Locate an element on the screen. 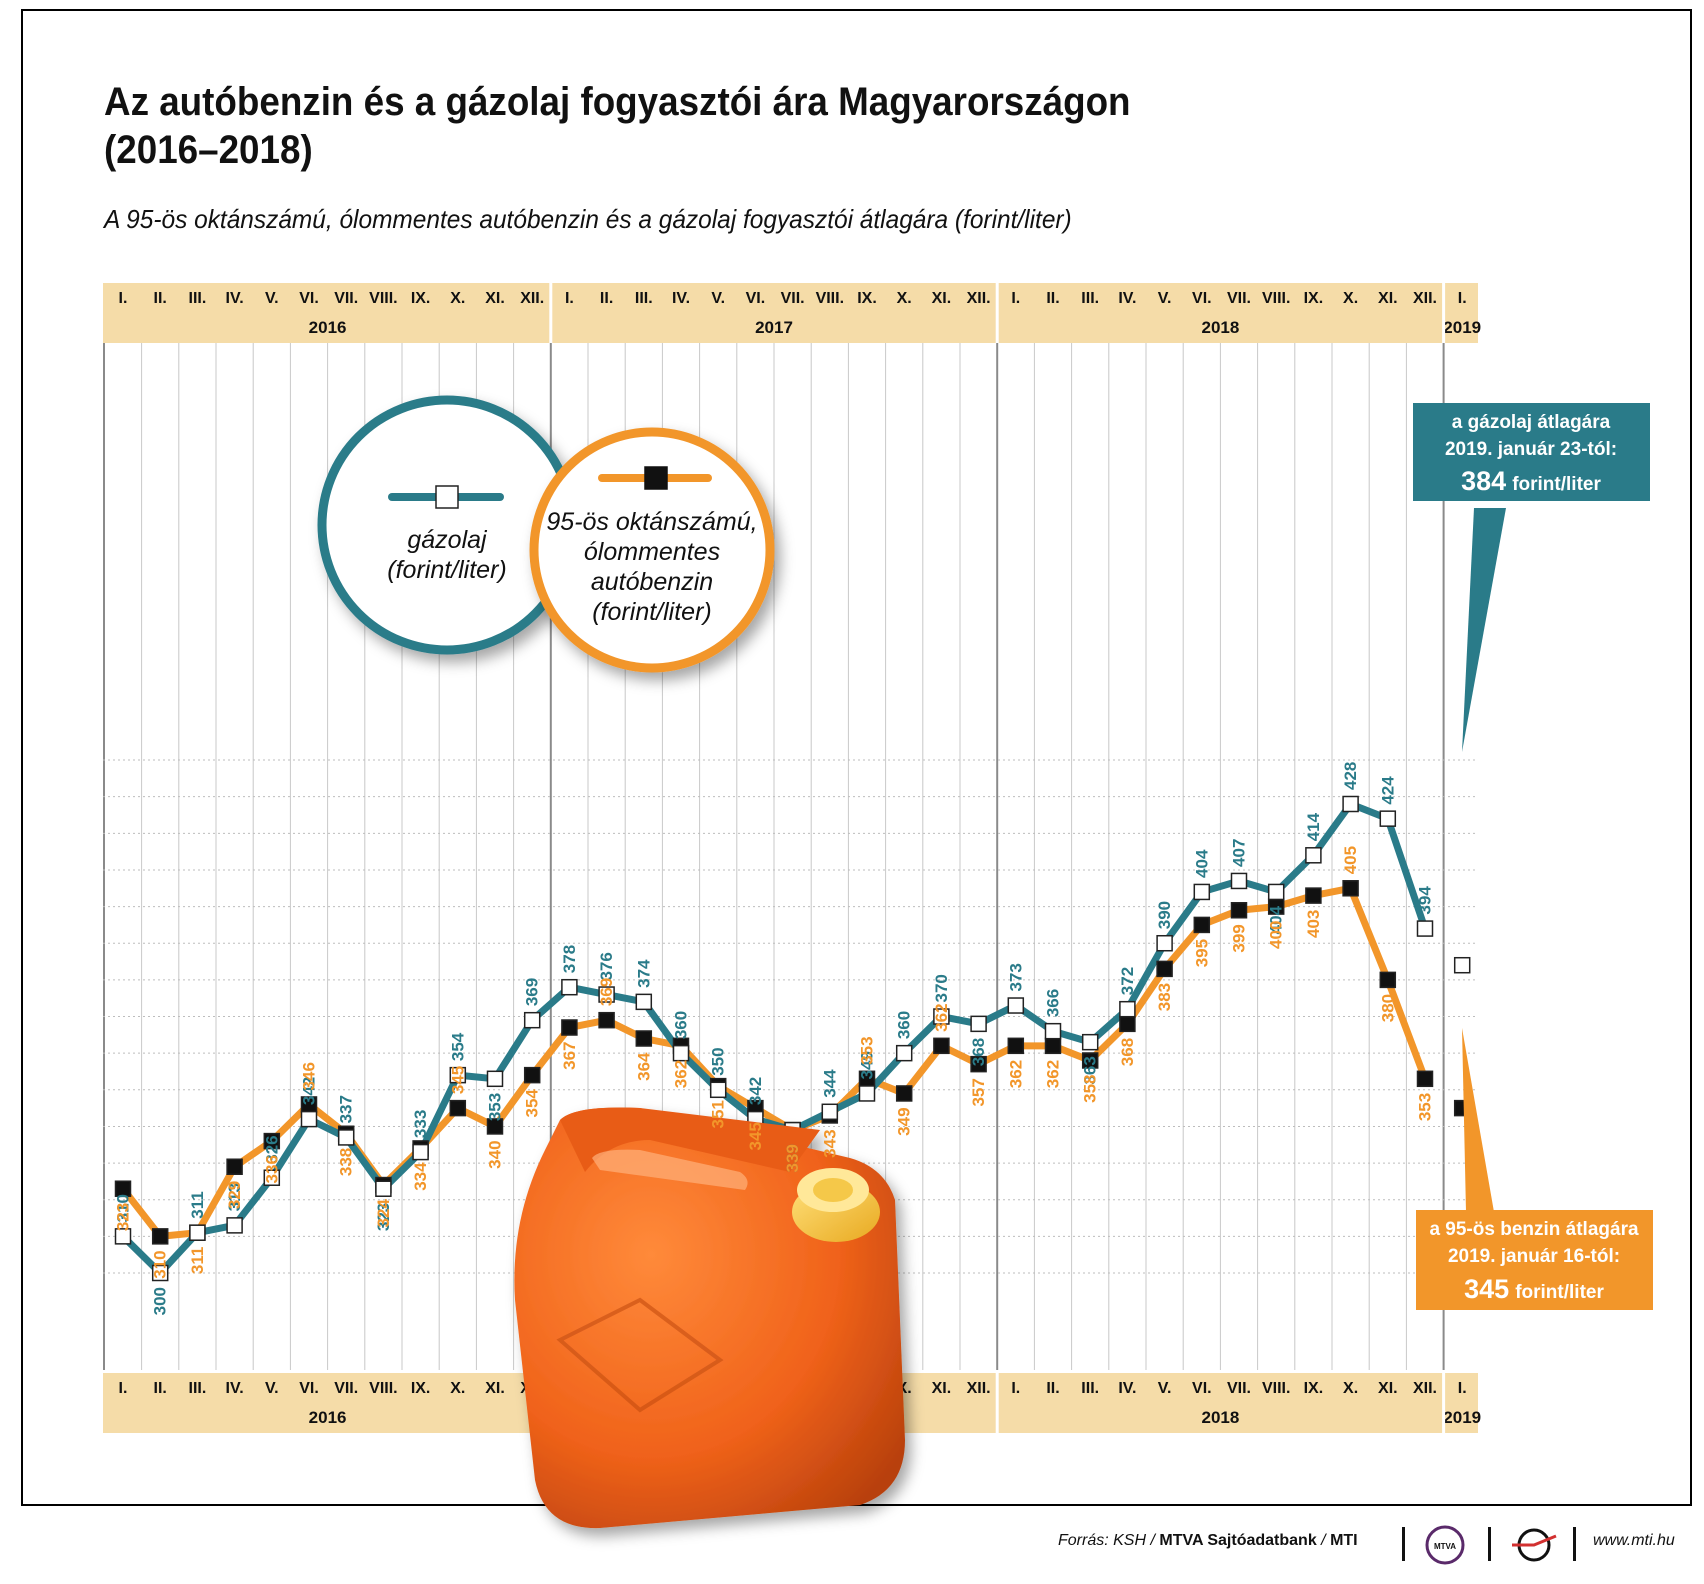 This screenshot has width=1704, height=1584. month-label-top: VII. is located at coordinates (1239, 298).